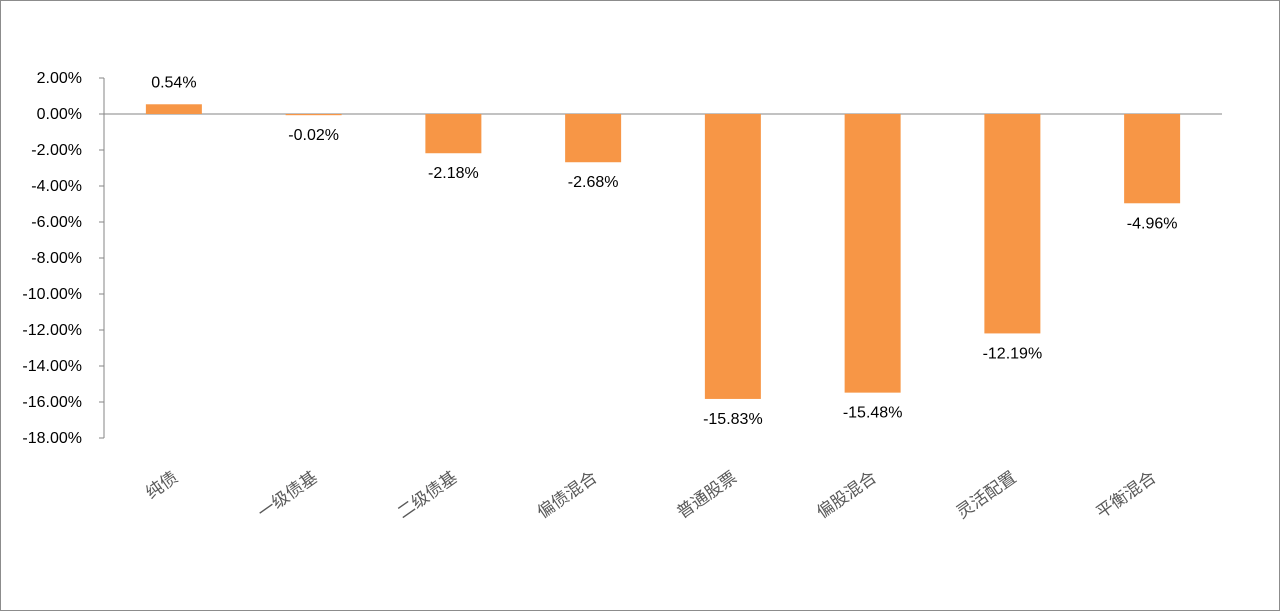 This screenshot has height=611, width=1280. I want to click on y-tick-label: -10.00%, so click(52, 294).